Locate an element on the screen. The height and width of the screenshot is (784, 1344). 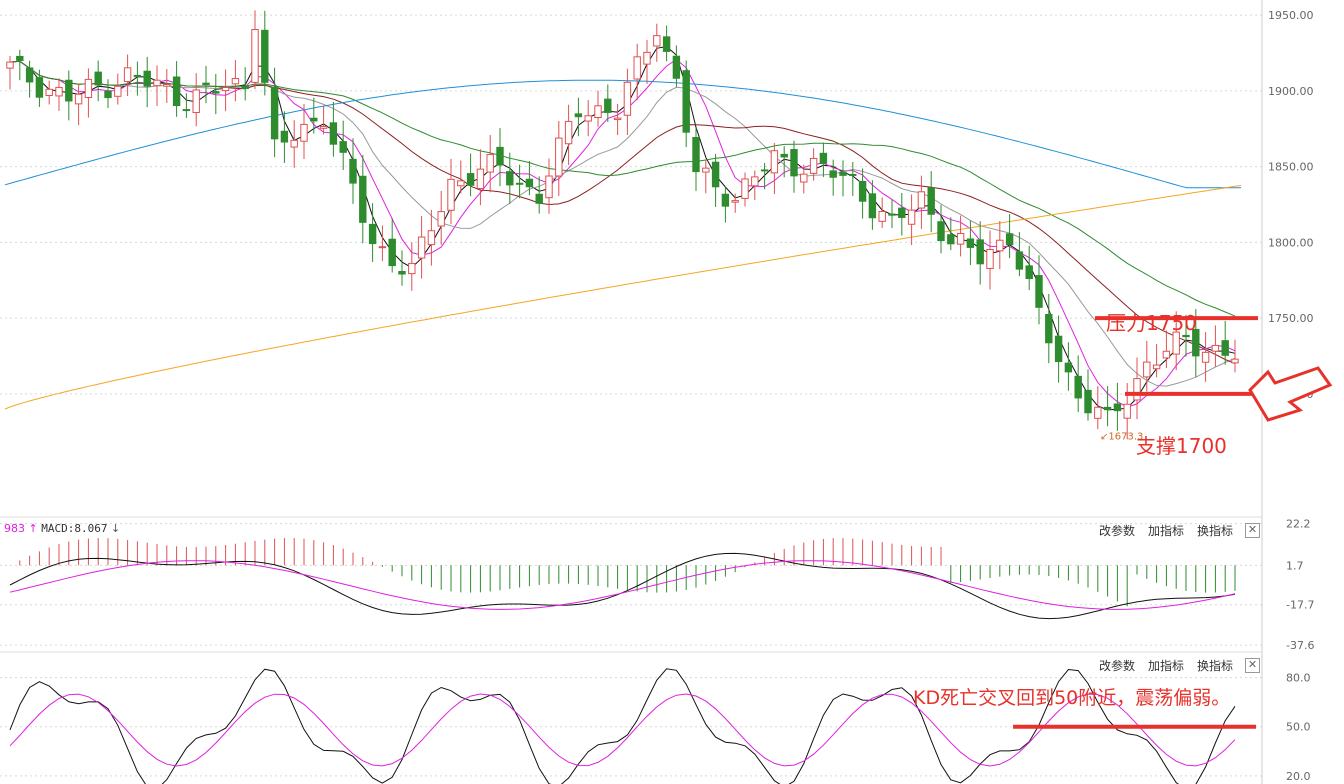
y-tick-label: 50.0 is located at coordinates (1298, 727).